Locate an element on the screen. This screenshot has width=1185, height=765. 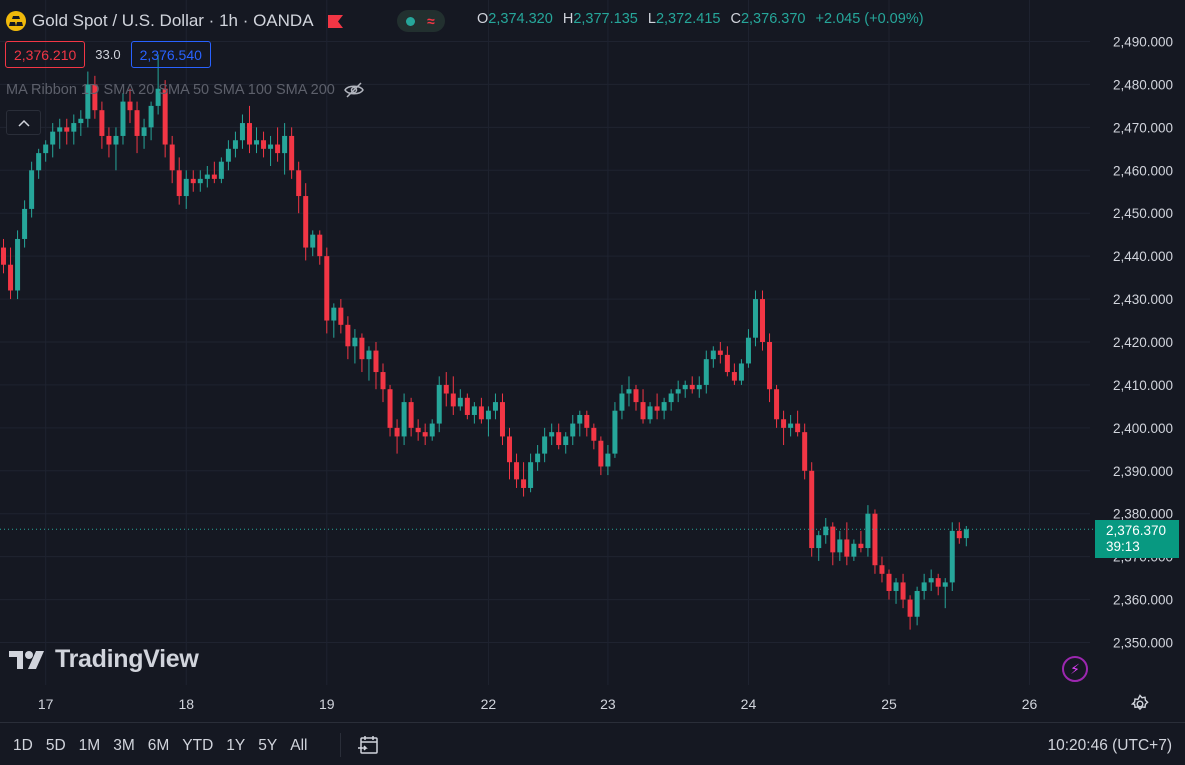
range-button-1d: 1D is located at coordinates (23, 745).